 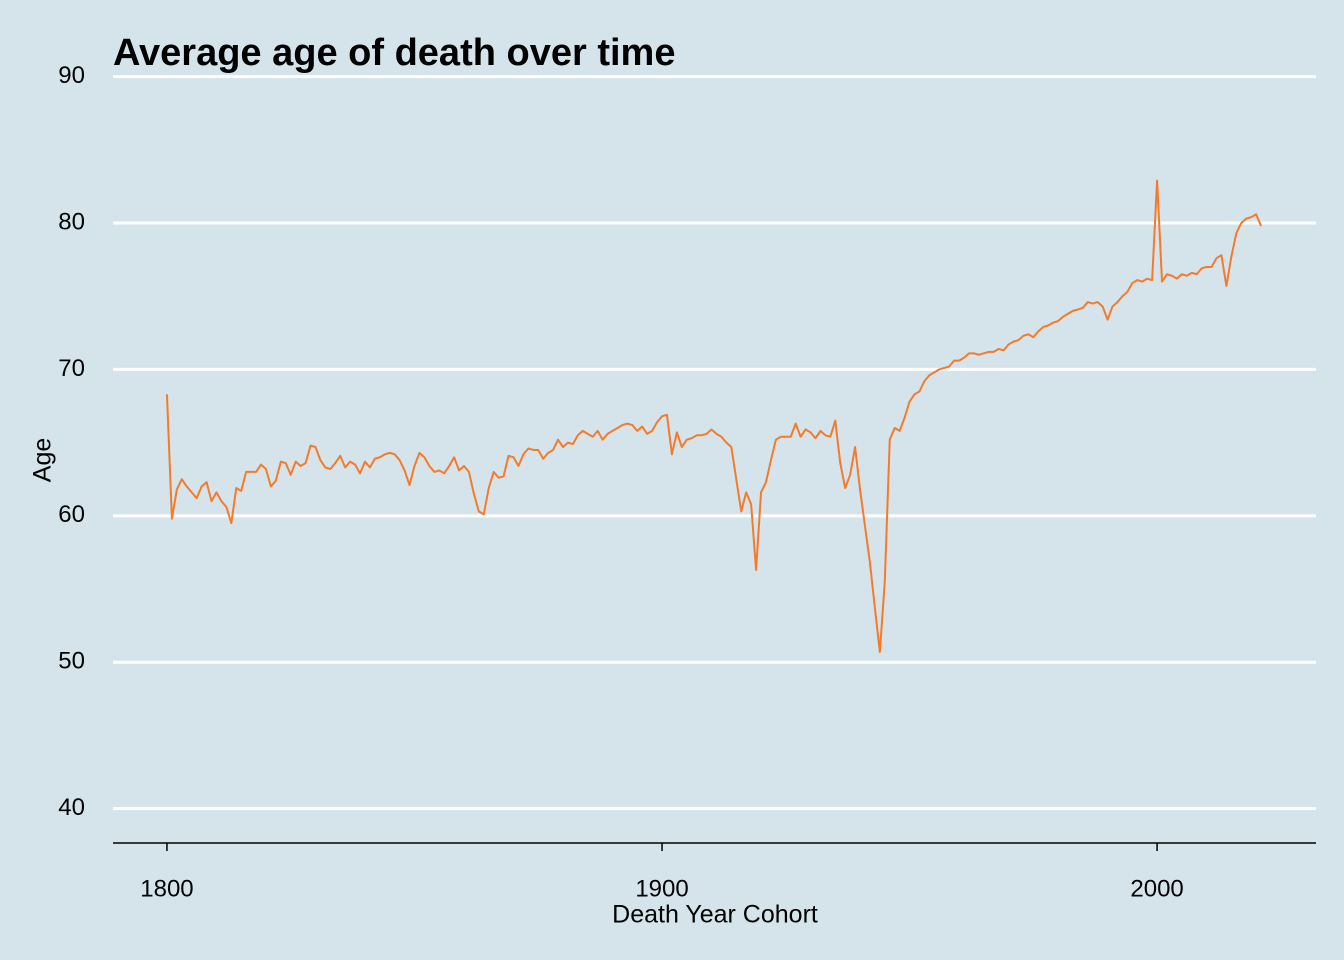 What do you see at coordinates (71, 807) in the screenshot?
I see `y-tick-label: 40` at bounding box center [71, 807].